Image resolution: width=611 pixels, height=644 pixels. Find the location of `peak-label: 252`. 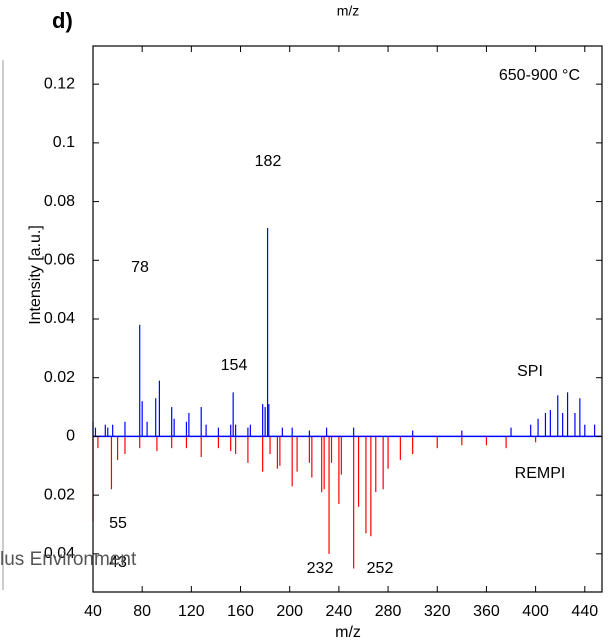

peak-label: 252 is located at coordinates (380, 568).